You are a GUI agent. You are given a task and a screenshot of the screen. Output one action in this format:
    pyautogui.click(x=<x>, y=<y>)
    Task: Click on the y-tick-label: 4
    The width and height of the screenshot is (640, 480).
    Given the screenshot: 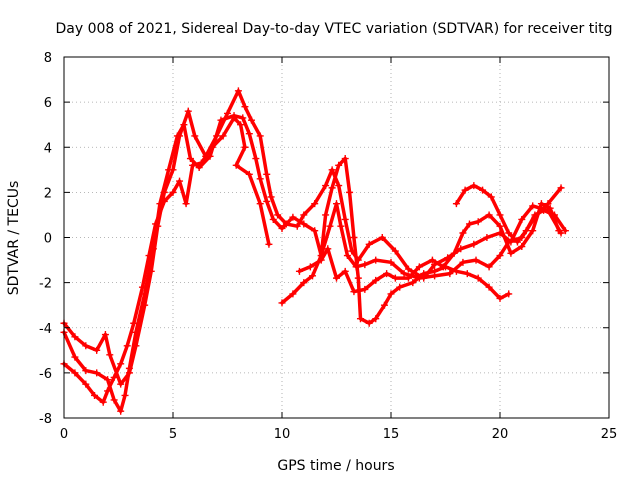 What is the action you would take?
    pyautogui.click(x=48, y=148)
    